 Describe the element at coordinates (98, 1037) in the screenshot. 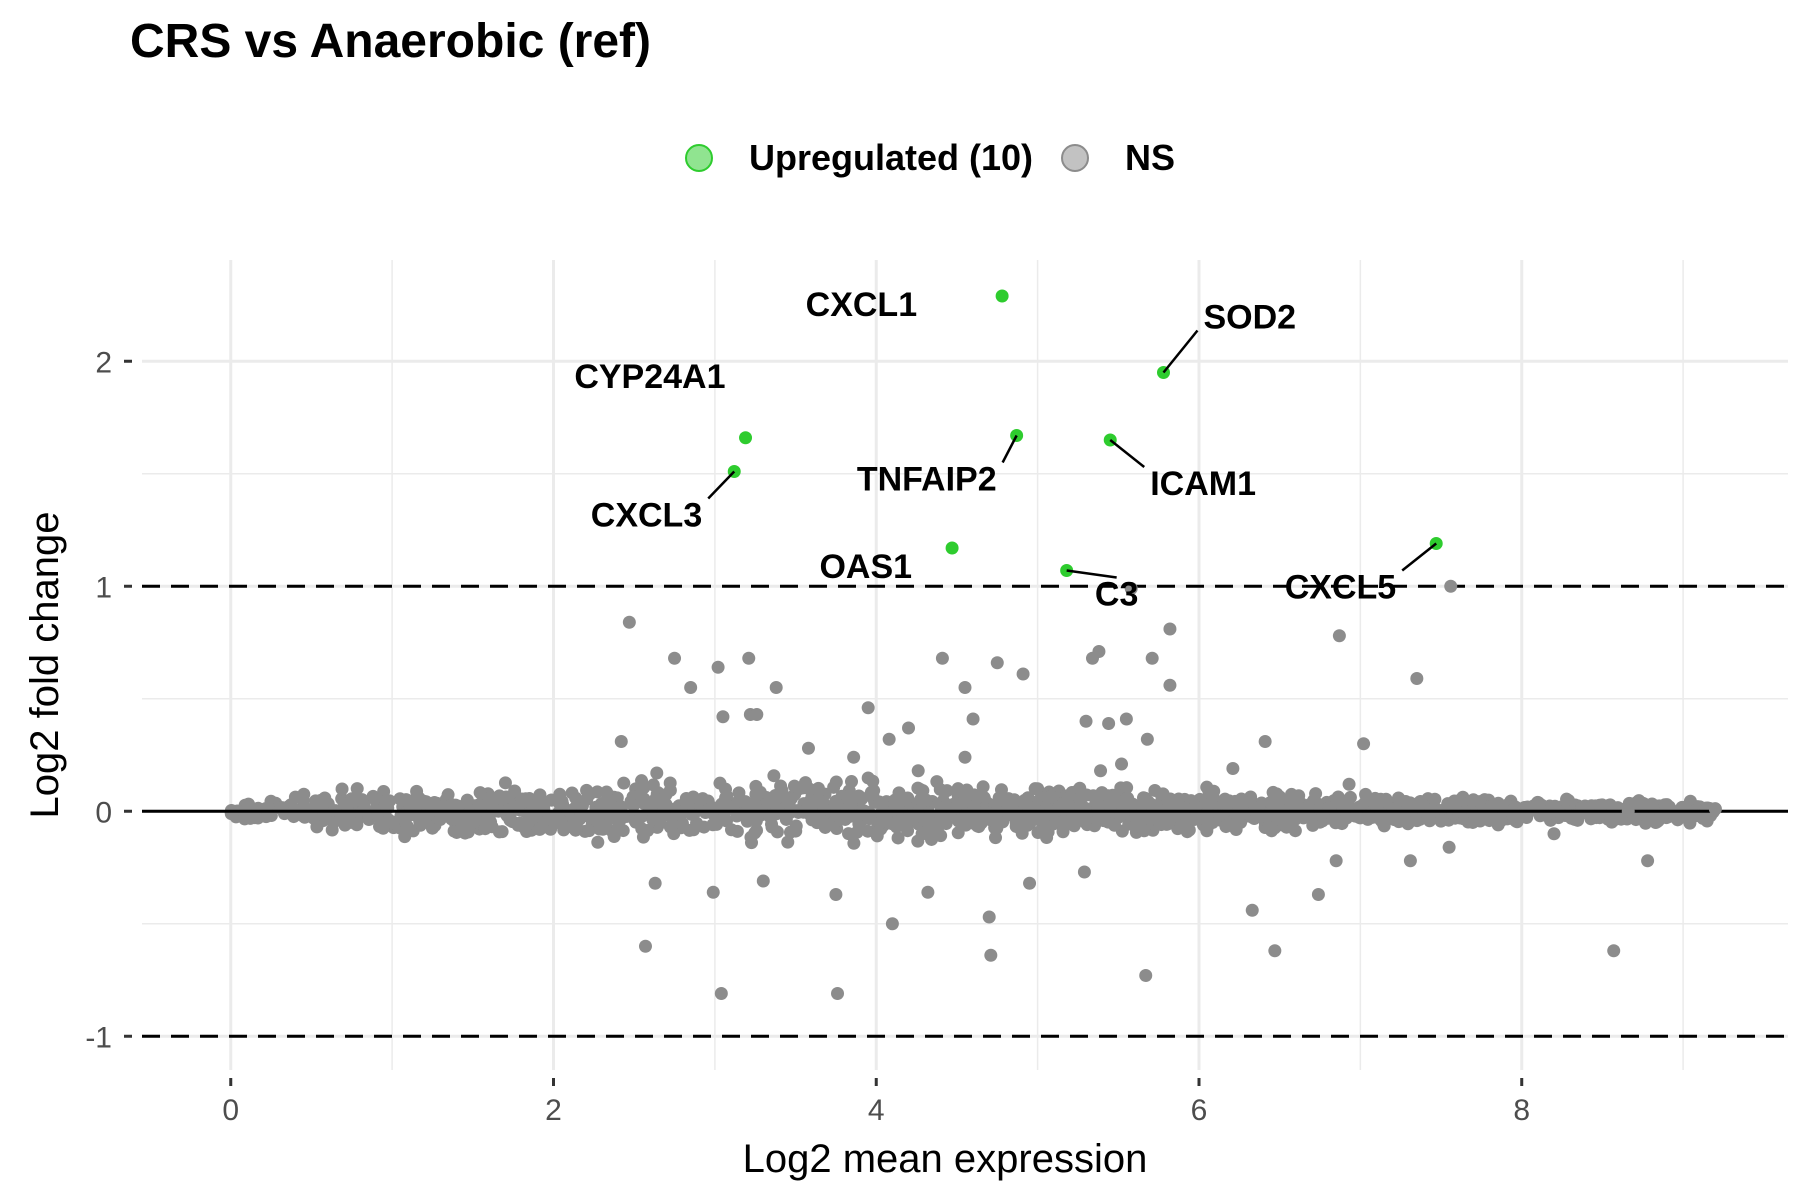

I see `y-tick-label: -1` at that location.